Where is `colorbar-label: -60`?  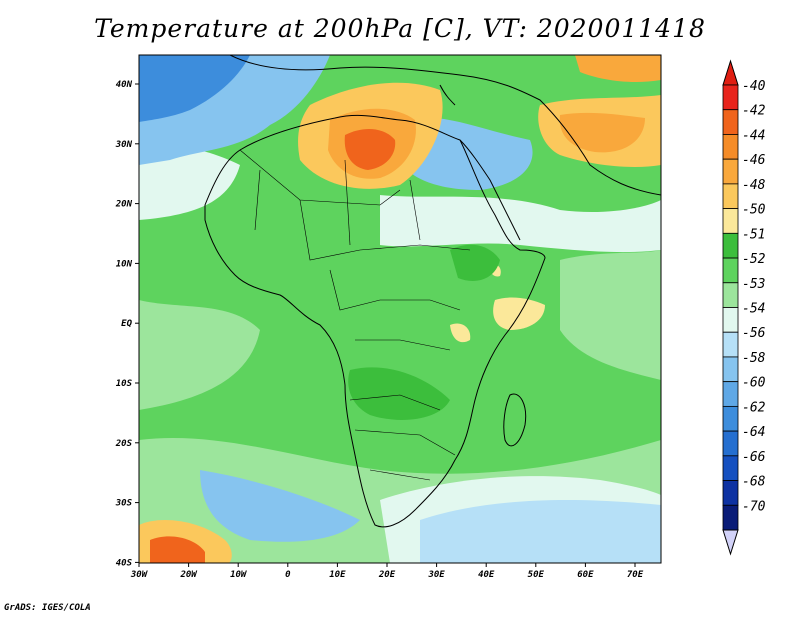
colorbar-label: -60 is located at coordinates (754, 383).